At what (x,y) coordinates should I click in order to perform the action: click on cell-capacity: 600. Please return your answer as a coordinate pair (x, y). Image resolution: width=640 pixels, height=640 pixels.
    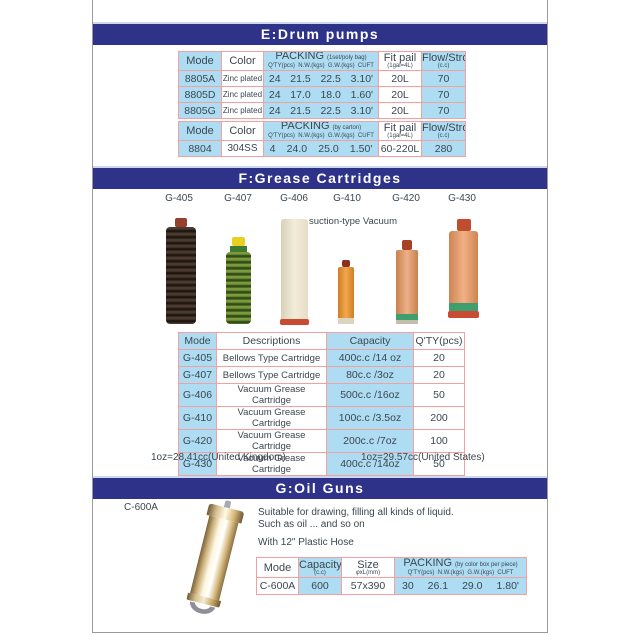
    Looking at the image, I should click on (320, 586).